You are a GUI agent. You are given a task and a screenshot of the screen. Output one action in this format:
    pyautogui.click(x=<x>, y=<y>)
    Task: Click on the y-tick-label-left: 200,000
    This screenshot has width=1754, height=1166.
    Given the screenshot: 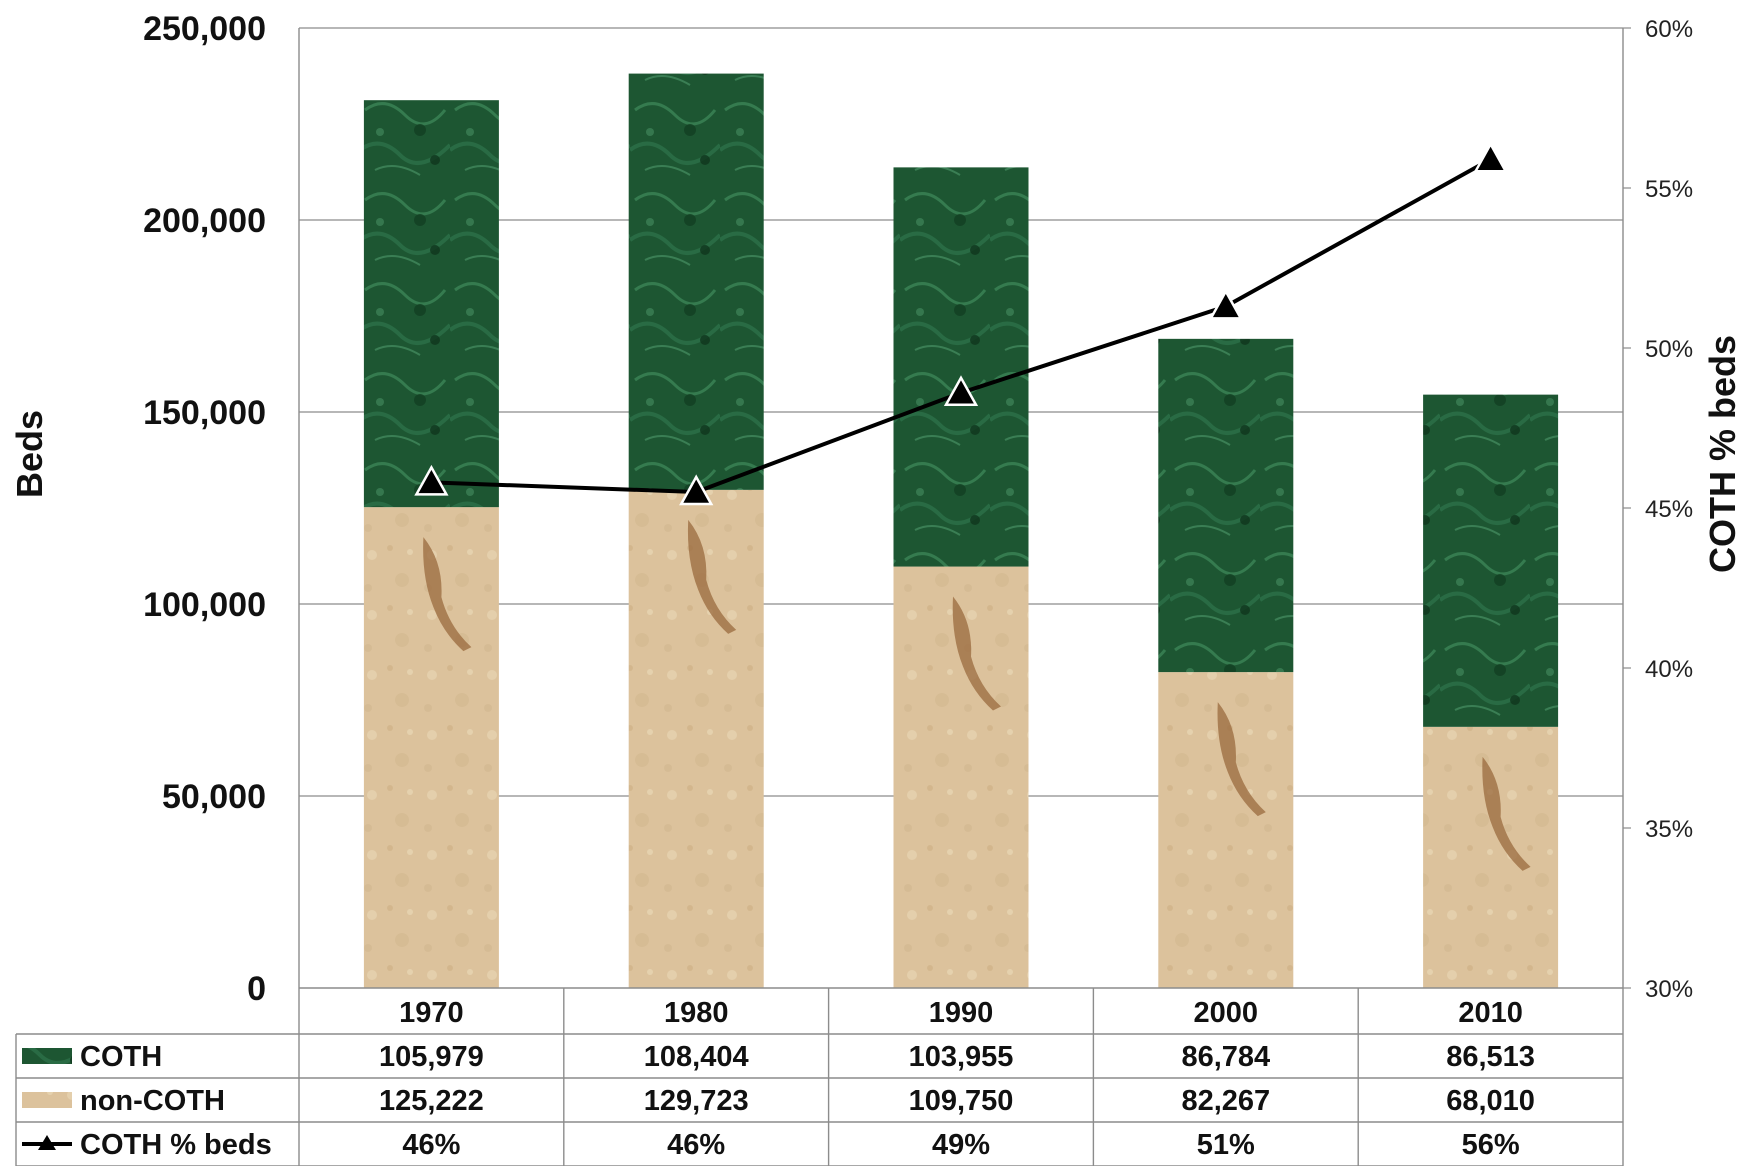 What is the action you would take?
    pyautogui.click(x=204, y=221)
    